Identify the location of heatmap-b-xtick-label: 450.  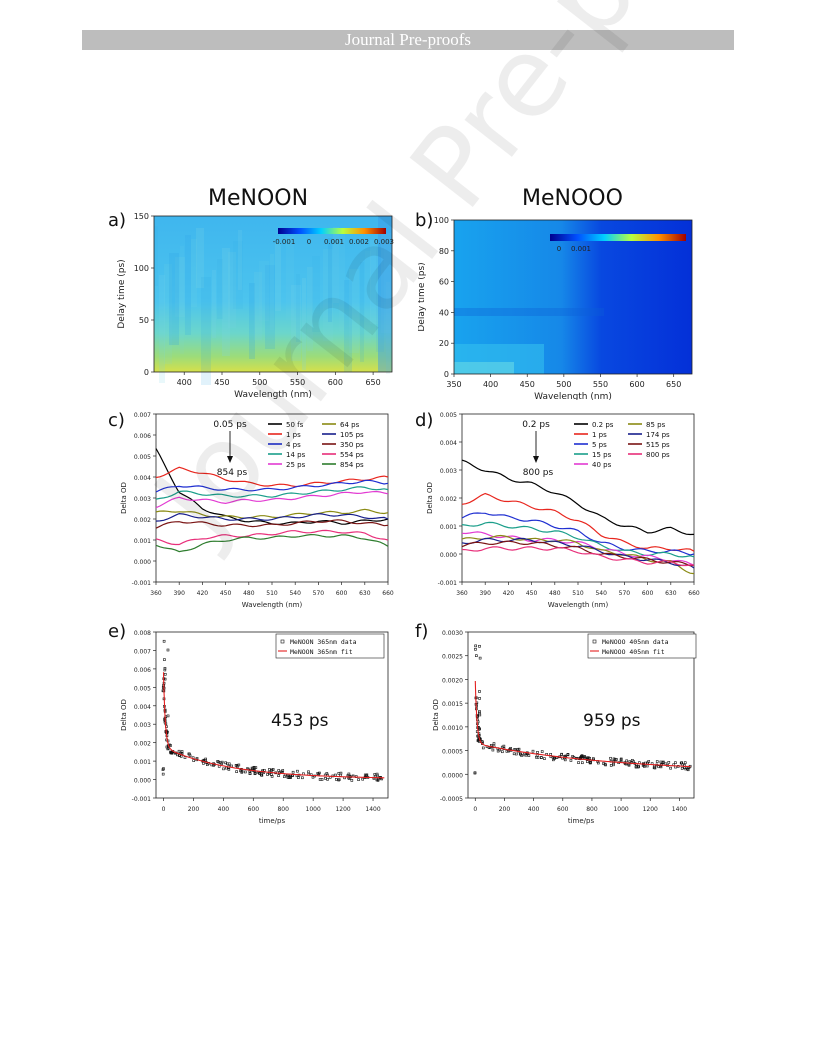
(527, 384).